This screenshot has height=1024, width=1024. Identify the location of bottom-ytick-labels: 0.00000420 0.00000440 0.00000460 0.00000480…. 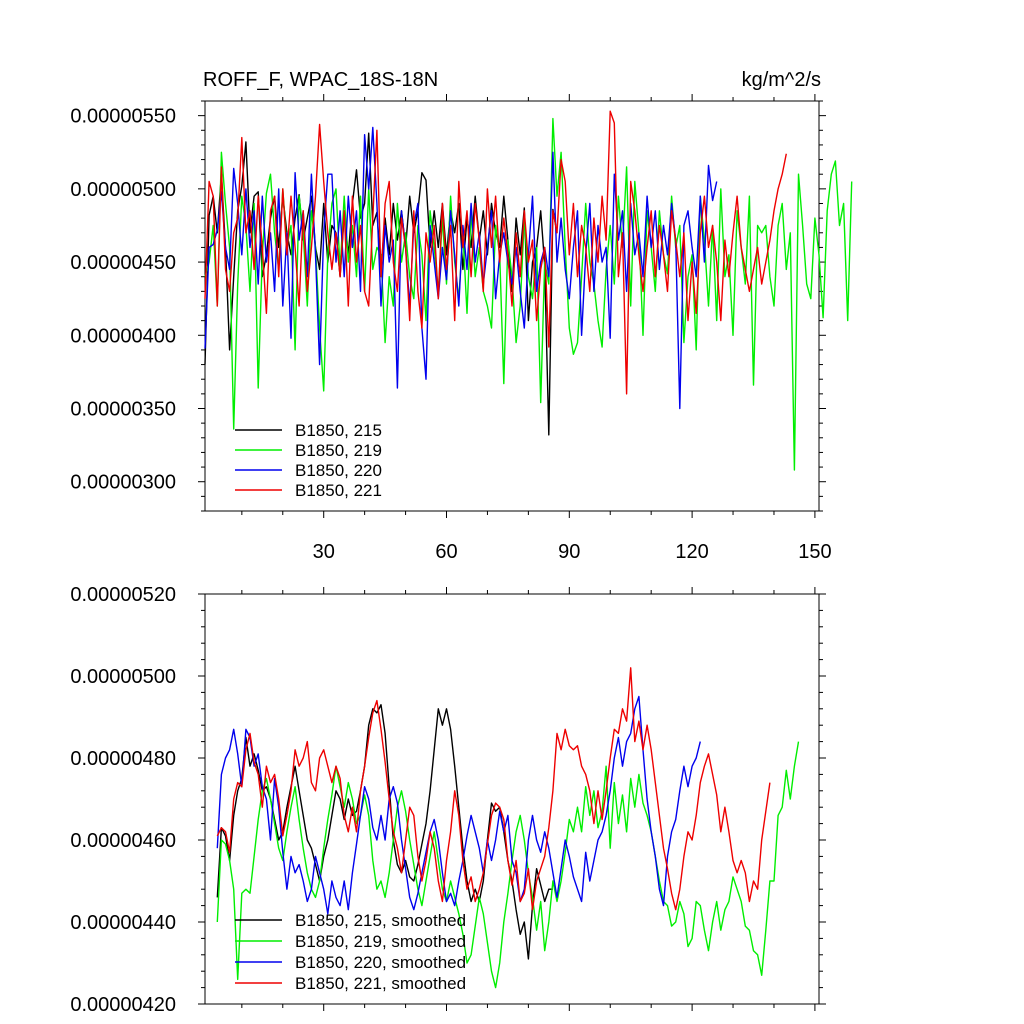
(123, 800).